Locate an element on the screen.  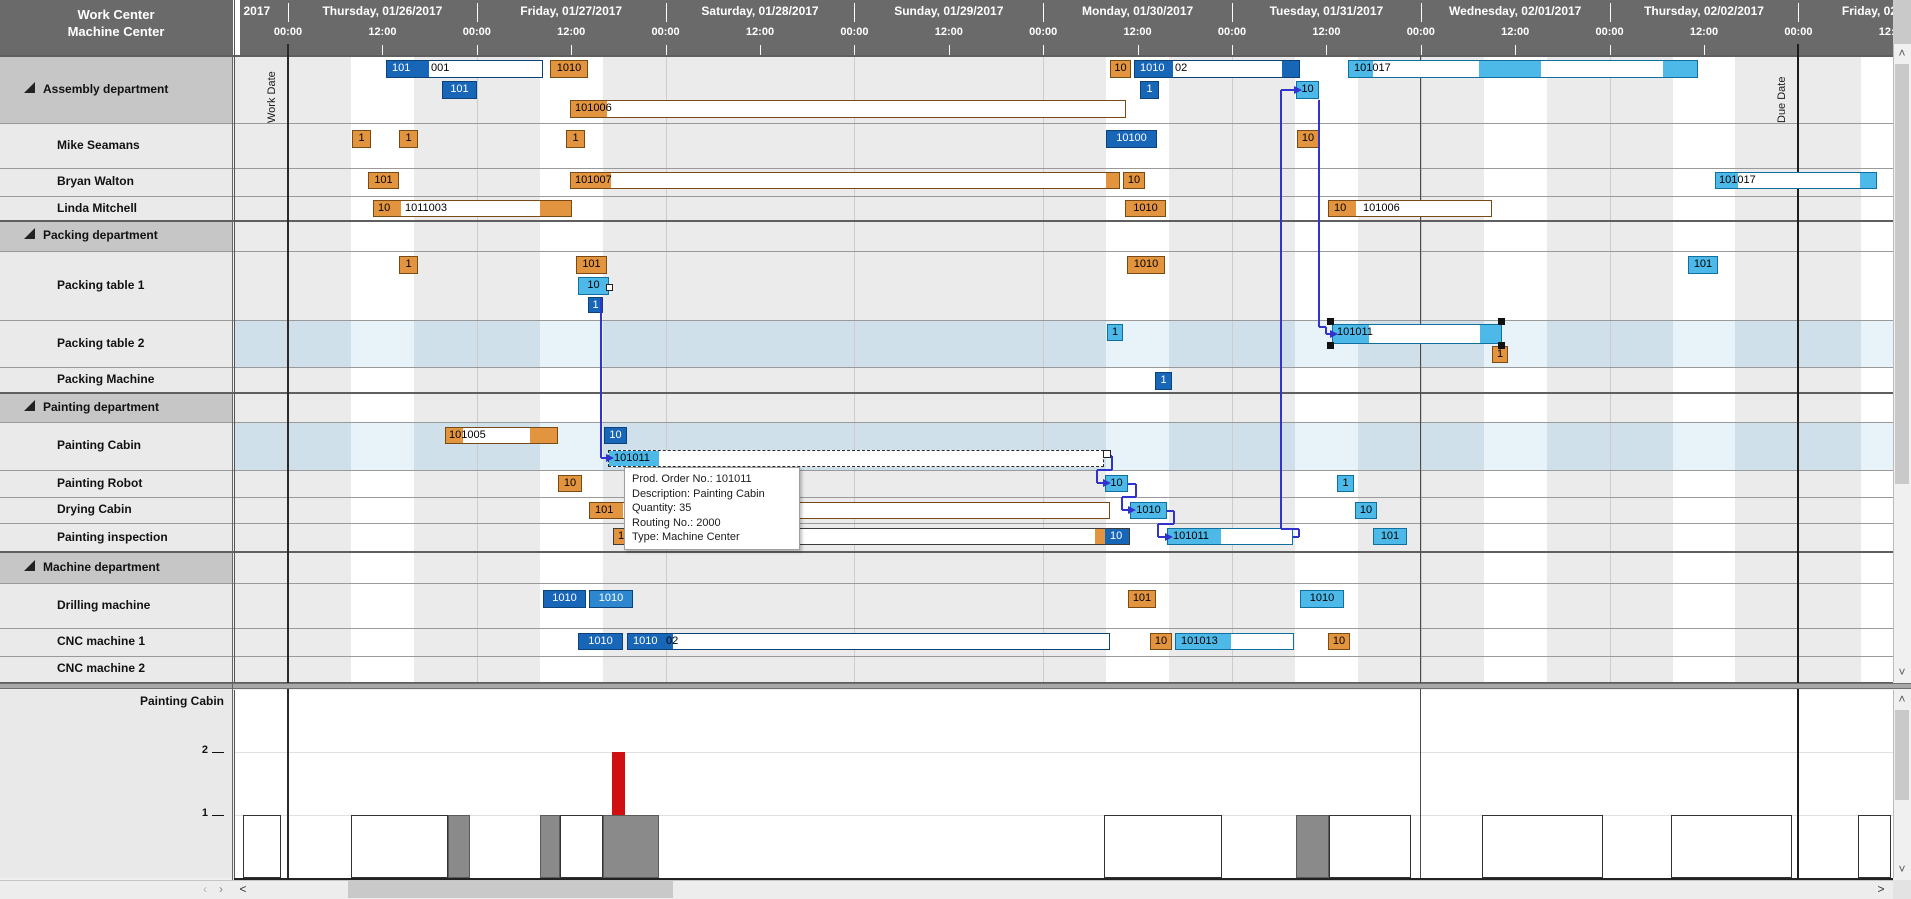
v-scroll-down-arrow-histogram: ˅ is located at coordinates (1902, 869).